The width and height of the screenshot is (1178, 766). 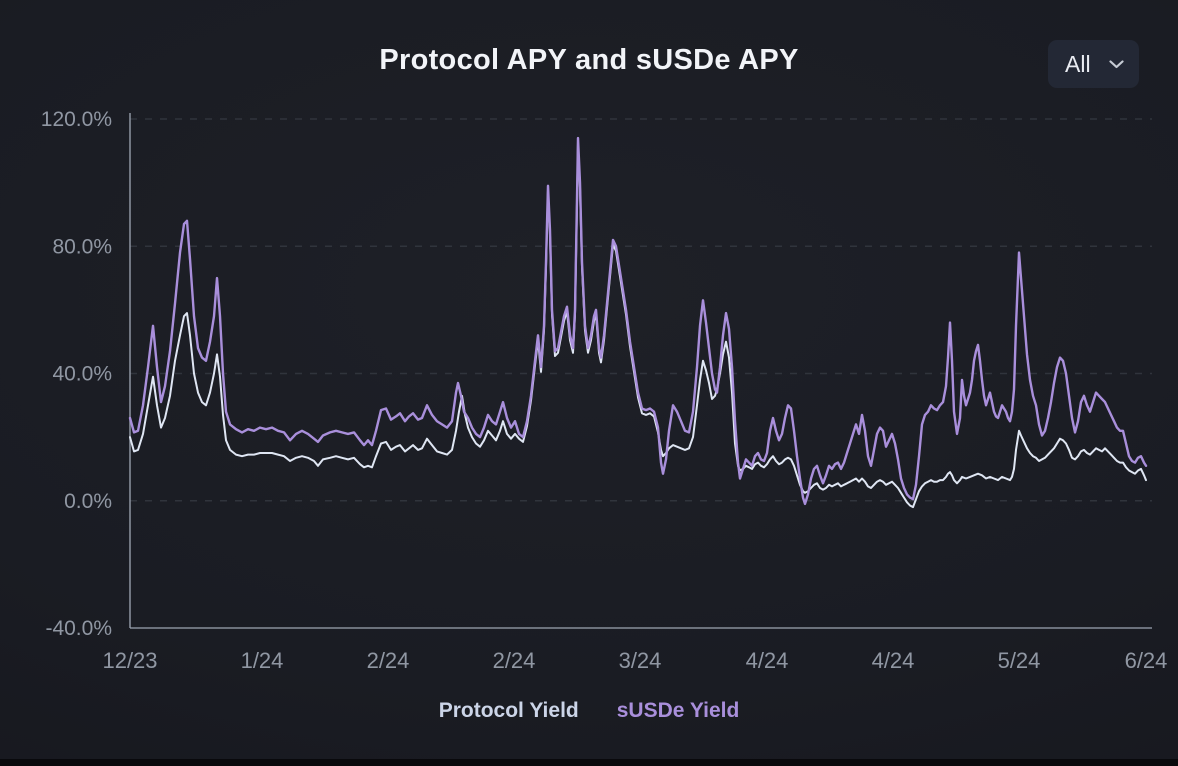 I want to click on page-title: Protocol APY and sUSDe APY, so click(x=589, y=60).